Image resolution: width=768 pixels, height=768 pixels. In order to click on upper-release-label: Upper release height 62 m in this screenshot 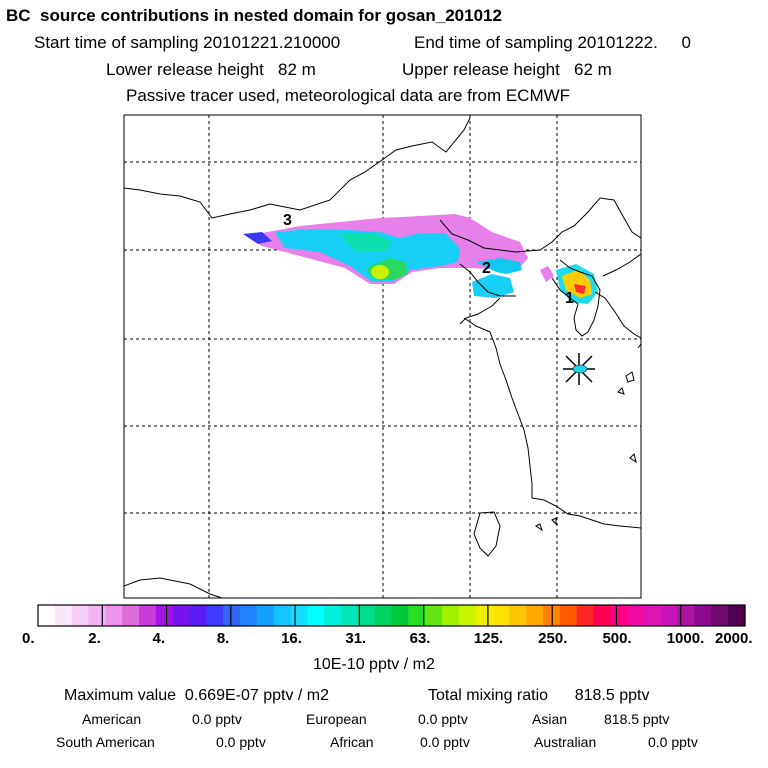, I will do `click(507, 69)`.